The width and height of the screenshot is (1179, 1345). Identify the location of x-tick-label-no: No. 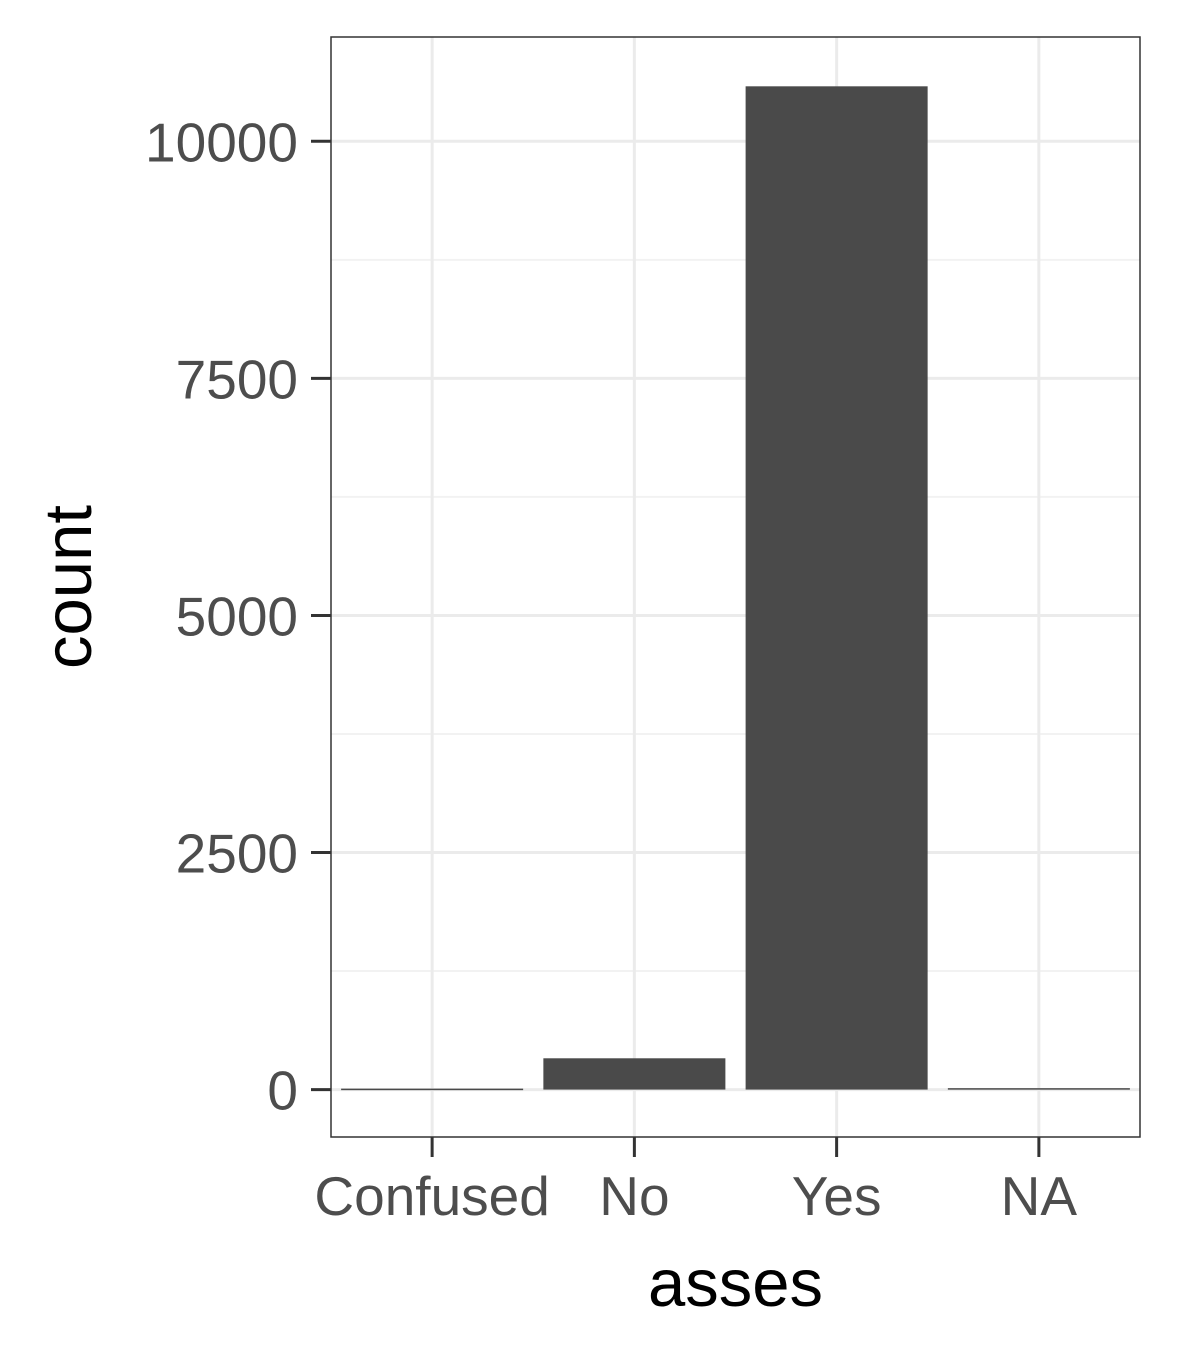
(634, 1196).